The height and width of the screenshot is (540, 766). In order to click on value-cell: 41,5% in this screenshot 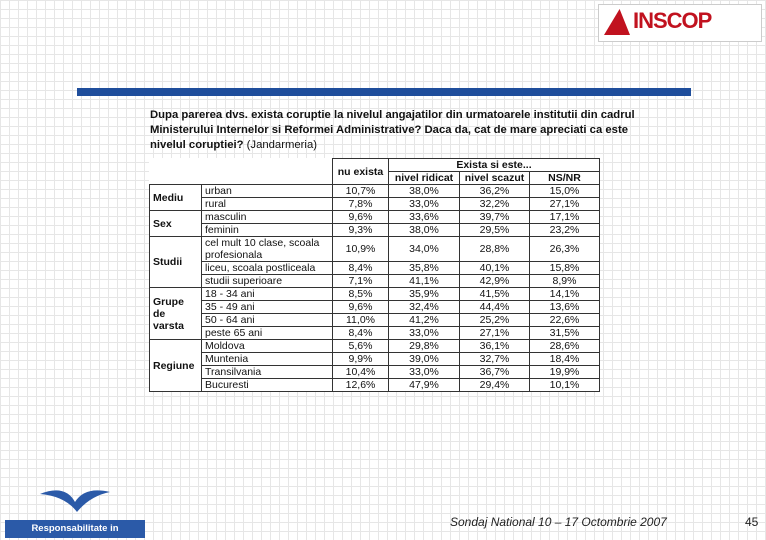, I will do `click(494, 294)`.